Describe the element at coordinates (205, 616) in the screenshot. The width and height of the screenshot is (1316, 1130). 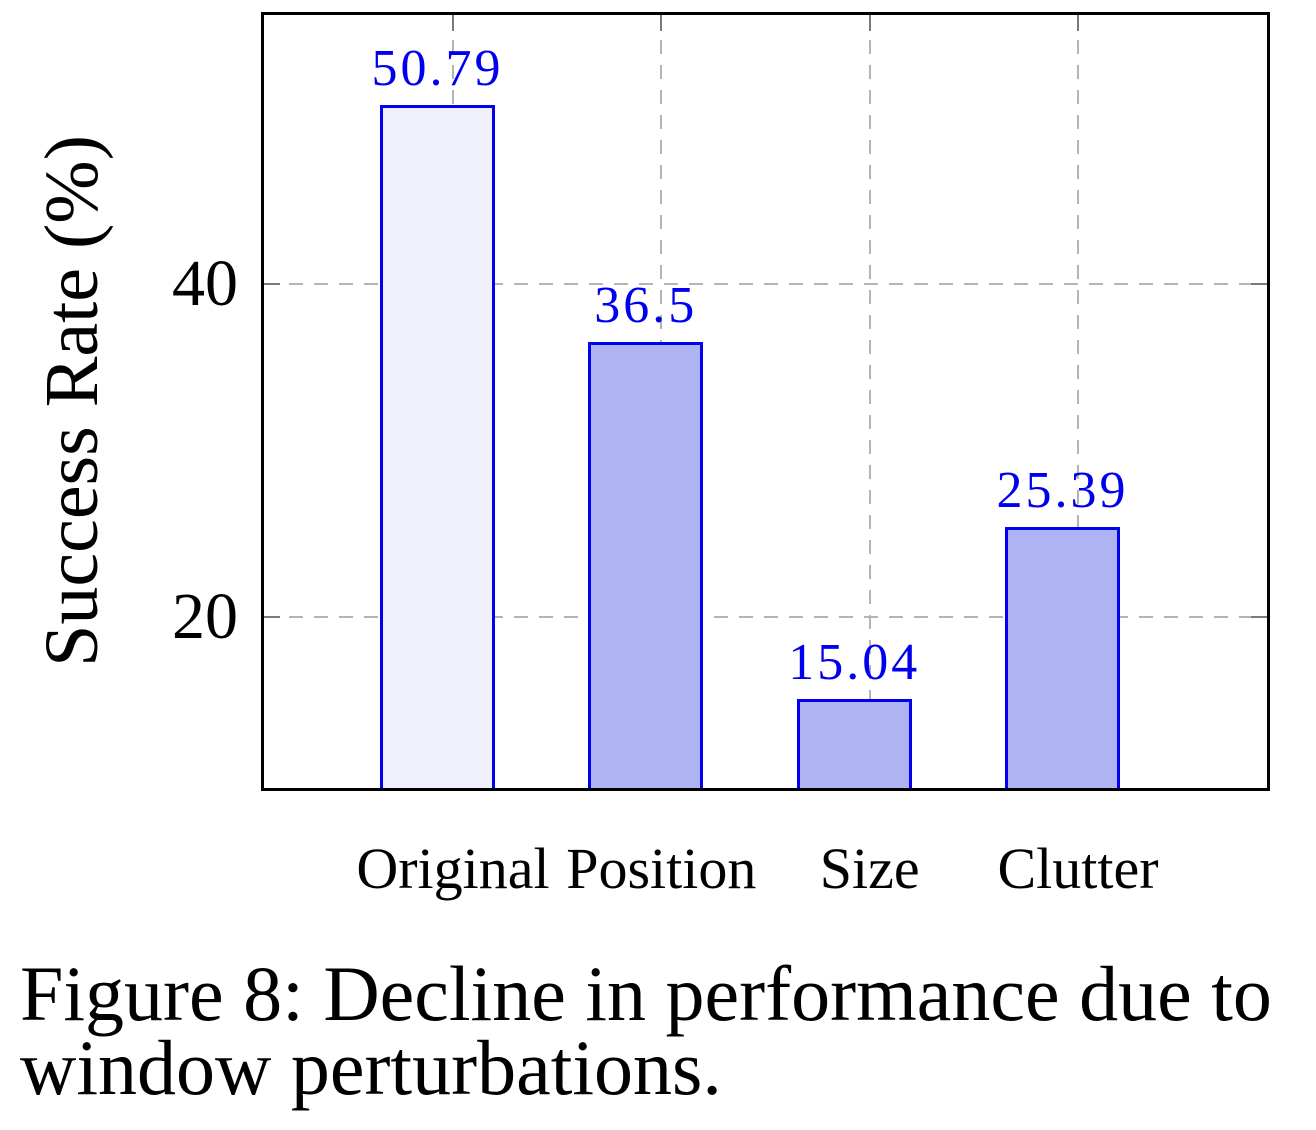
I see `y-tick-label: 20` at that location.